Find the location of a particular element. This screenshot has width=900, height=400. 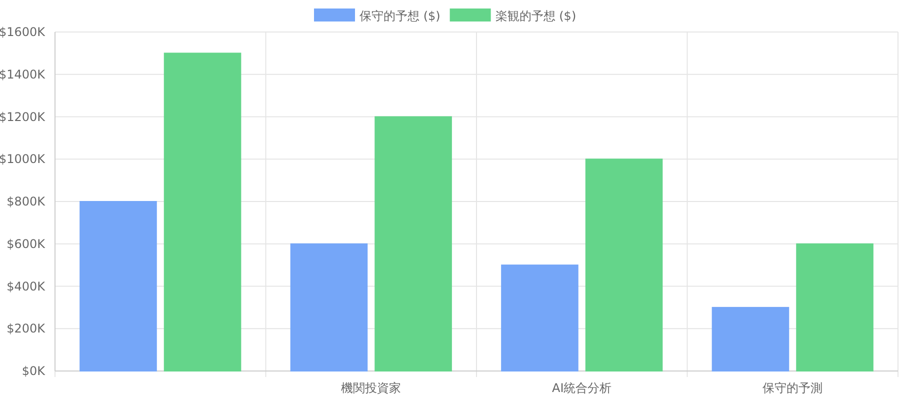

y-tick-label: $800K is located at coordinates (26, 201).